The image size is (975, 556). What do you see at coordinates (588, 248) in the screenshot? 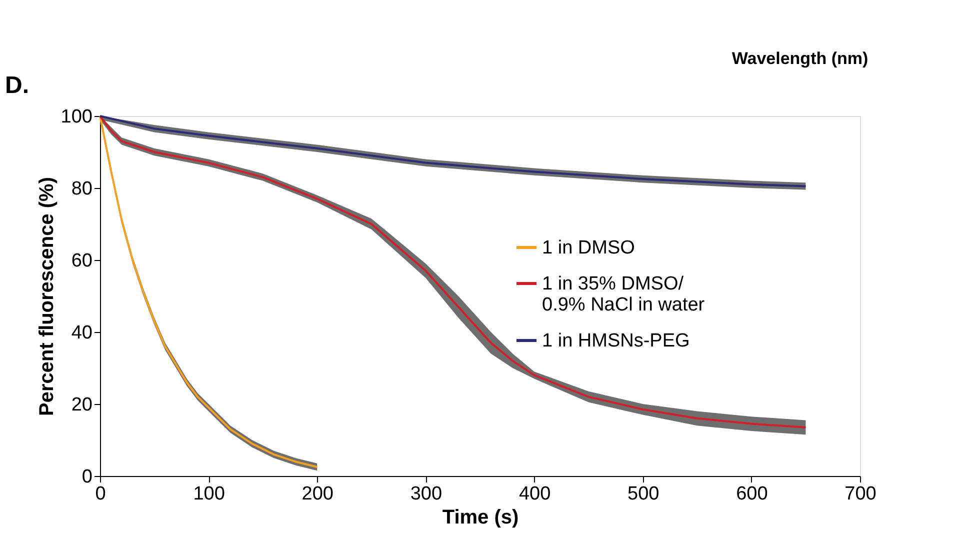
I see `legend-label: 1 in DMSO` at bounding box center [588, 248].